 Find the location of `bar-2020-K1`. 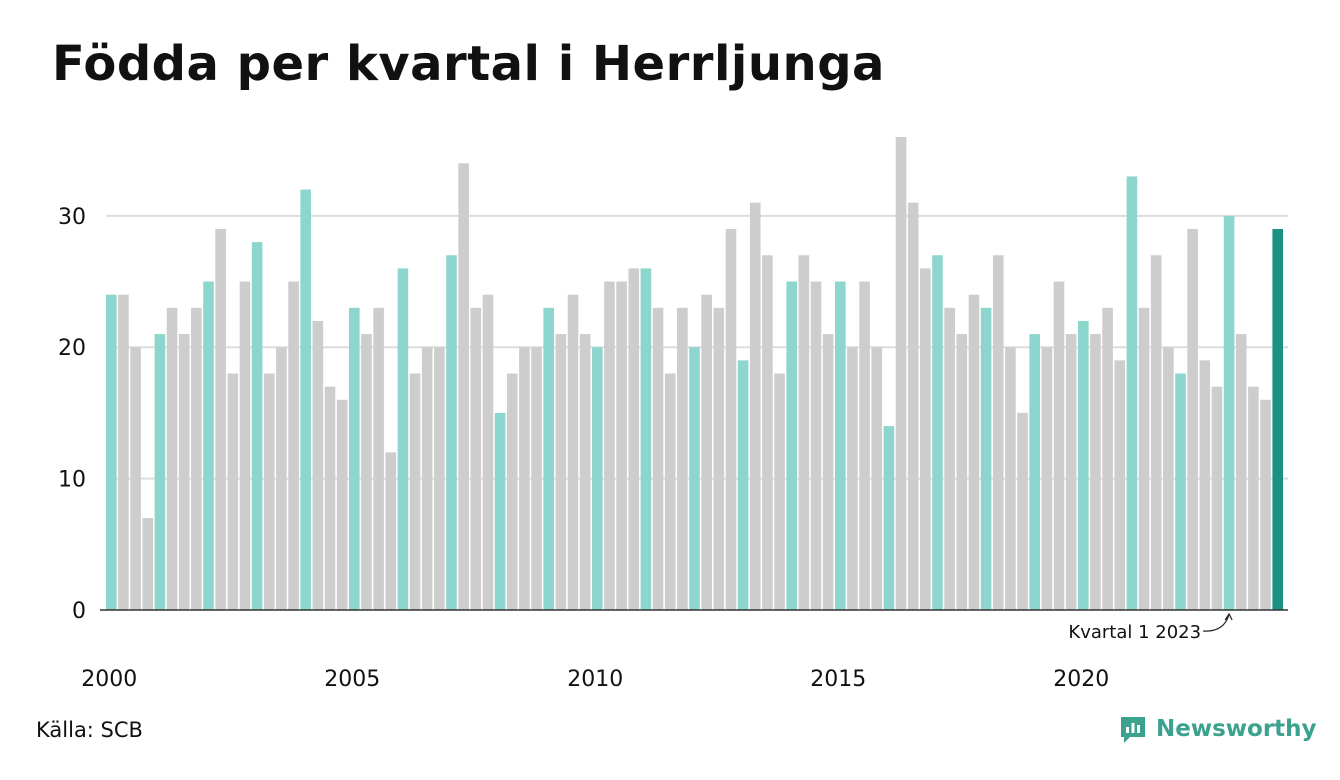

bar-2020-K1 is located at coordinates (1083, 465).